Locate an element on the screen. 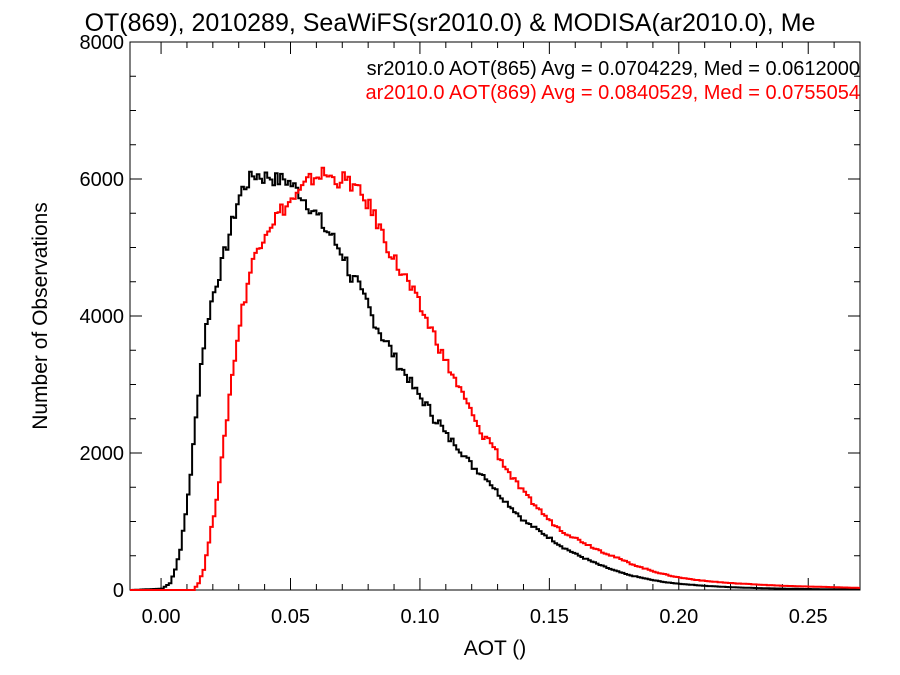 Image resolution: width=900 pixels, height=675 pixels. x-tick-label-0: 0.00 is located at coordinates (161, 617).